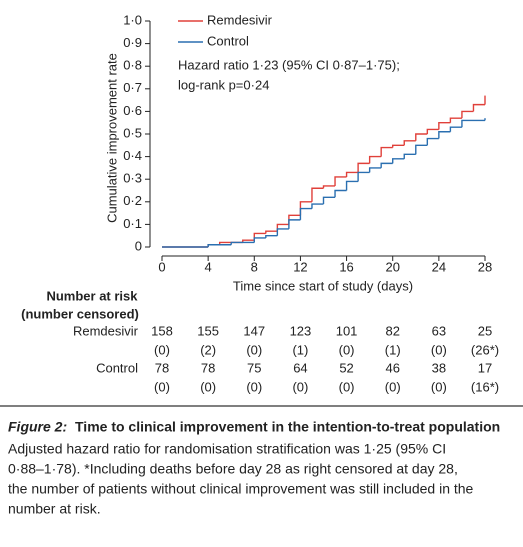 The width and height of the screenshot is (523, 547). I want to click on risk-at-risk: 63, so click(439, 330).